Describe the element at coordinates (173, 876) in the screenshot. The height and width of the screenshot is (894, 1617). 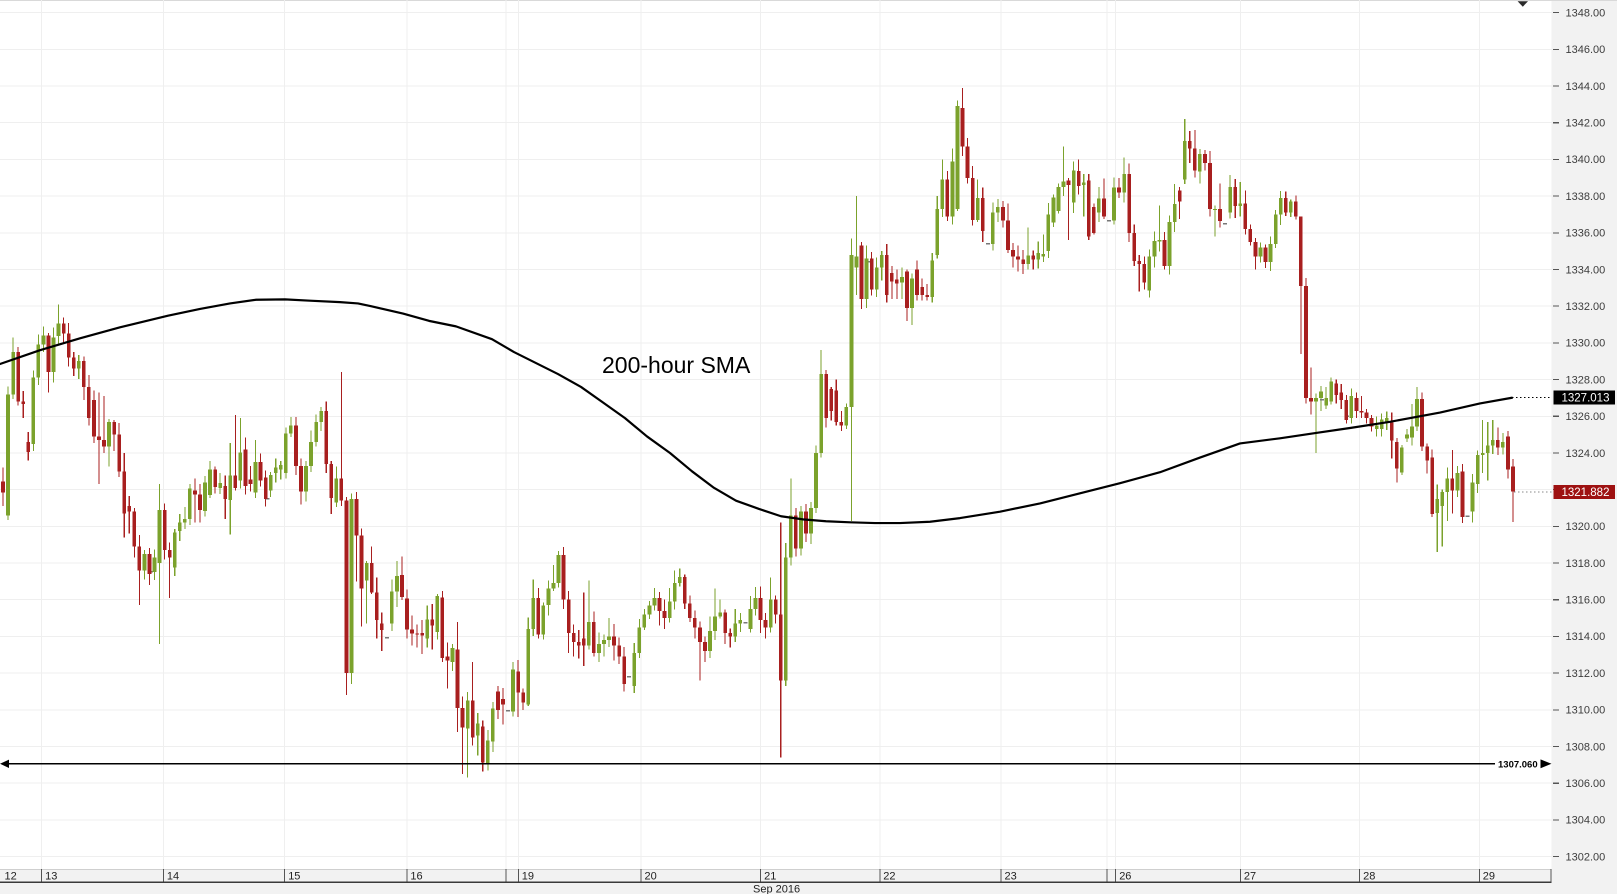
I see `svg-text: 14` at that location.